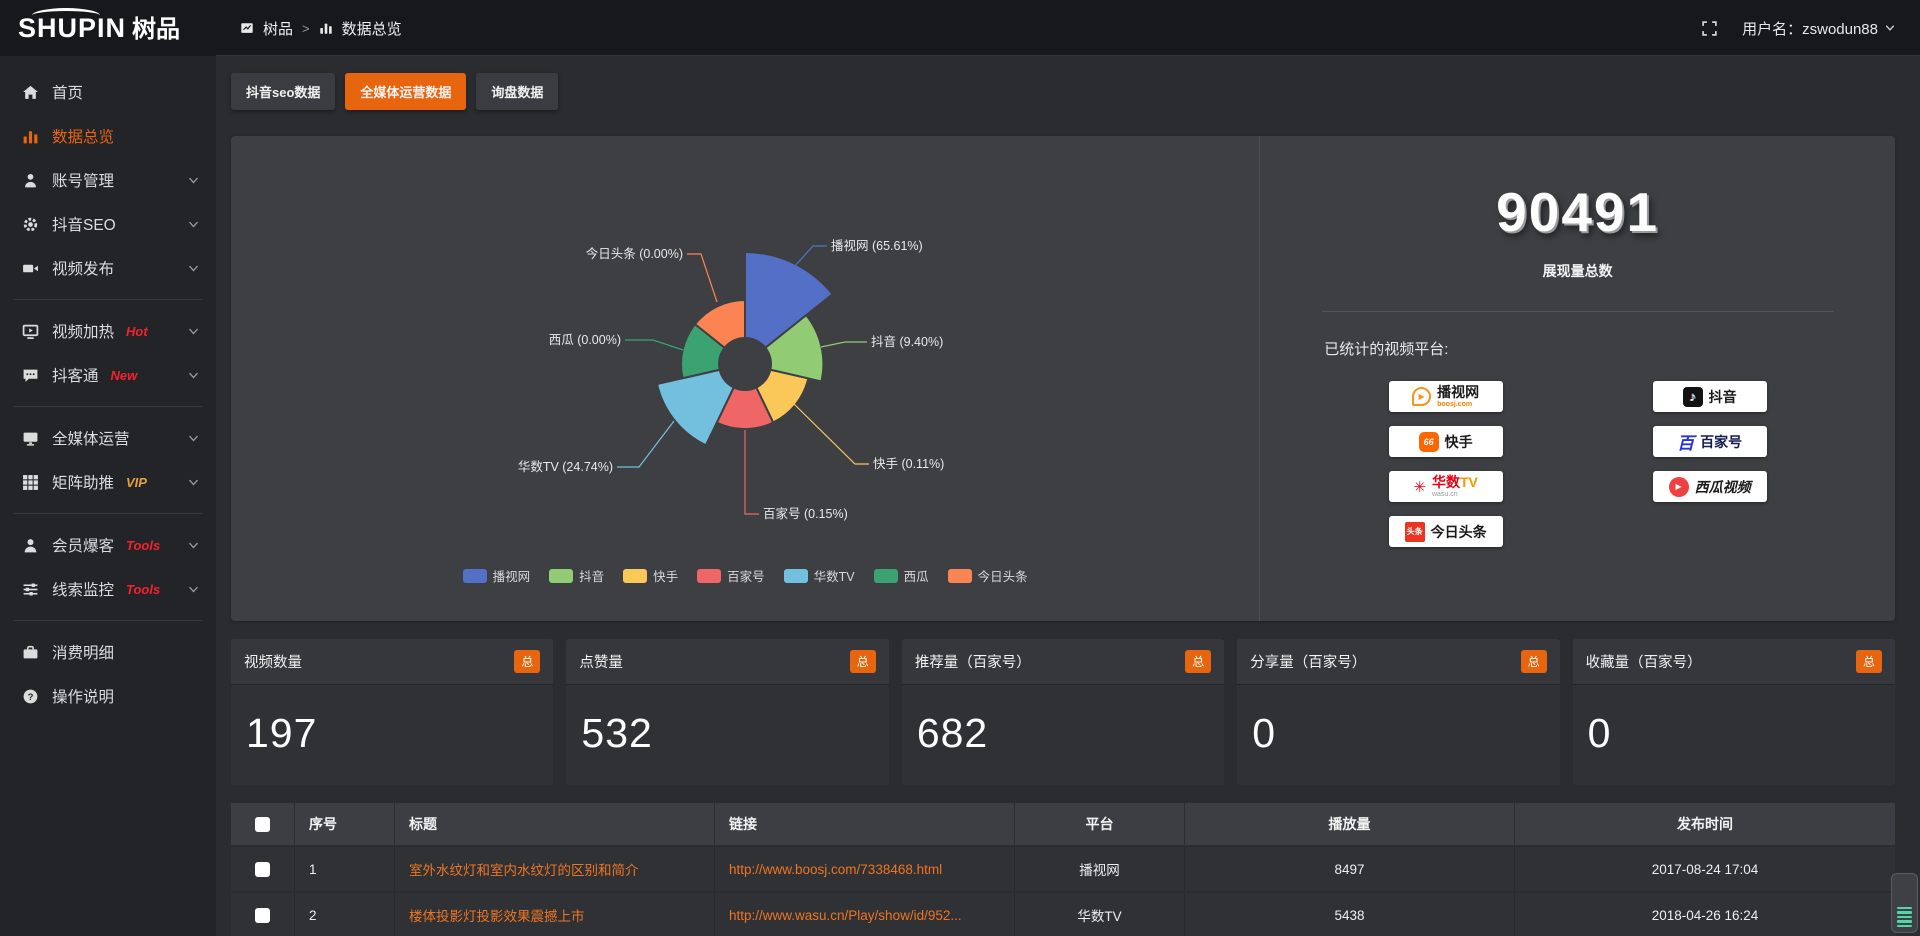 This screenshot has width=1920, height=936. Describe the element at coordinates (901, 575) in the screenshot. I see `legend-item: 西瓜` at that location.